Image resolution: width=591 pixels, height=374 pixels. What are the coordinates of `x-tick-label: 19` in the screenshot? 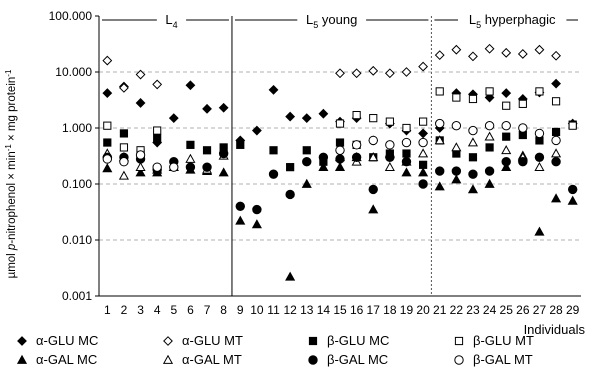 It's located at (407, 310).